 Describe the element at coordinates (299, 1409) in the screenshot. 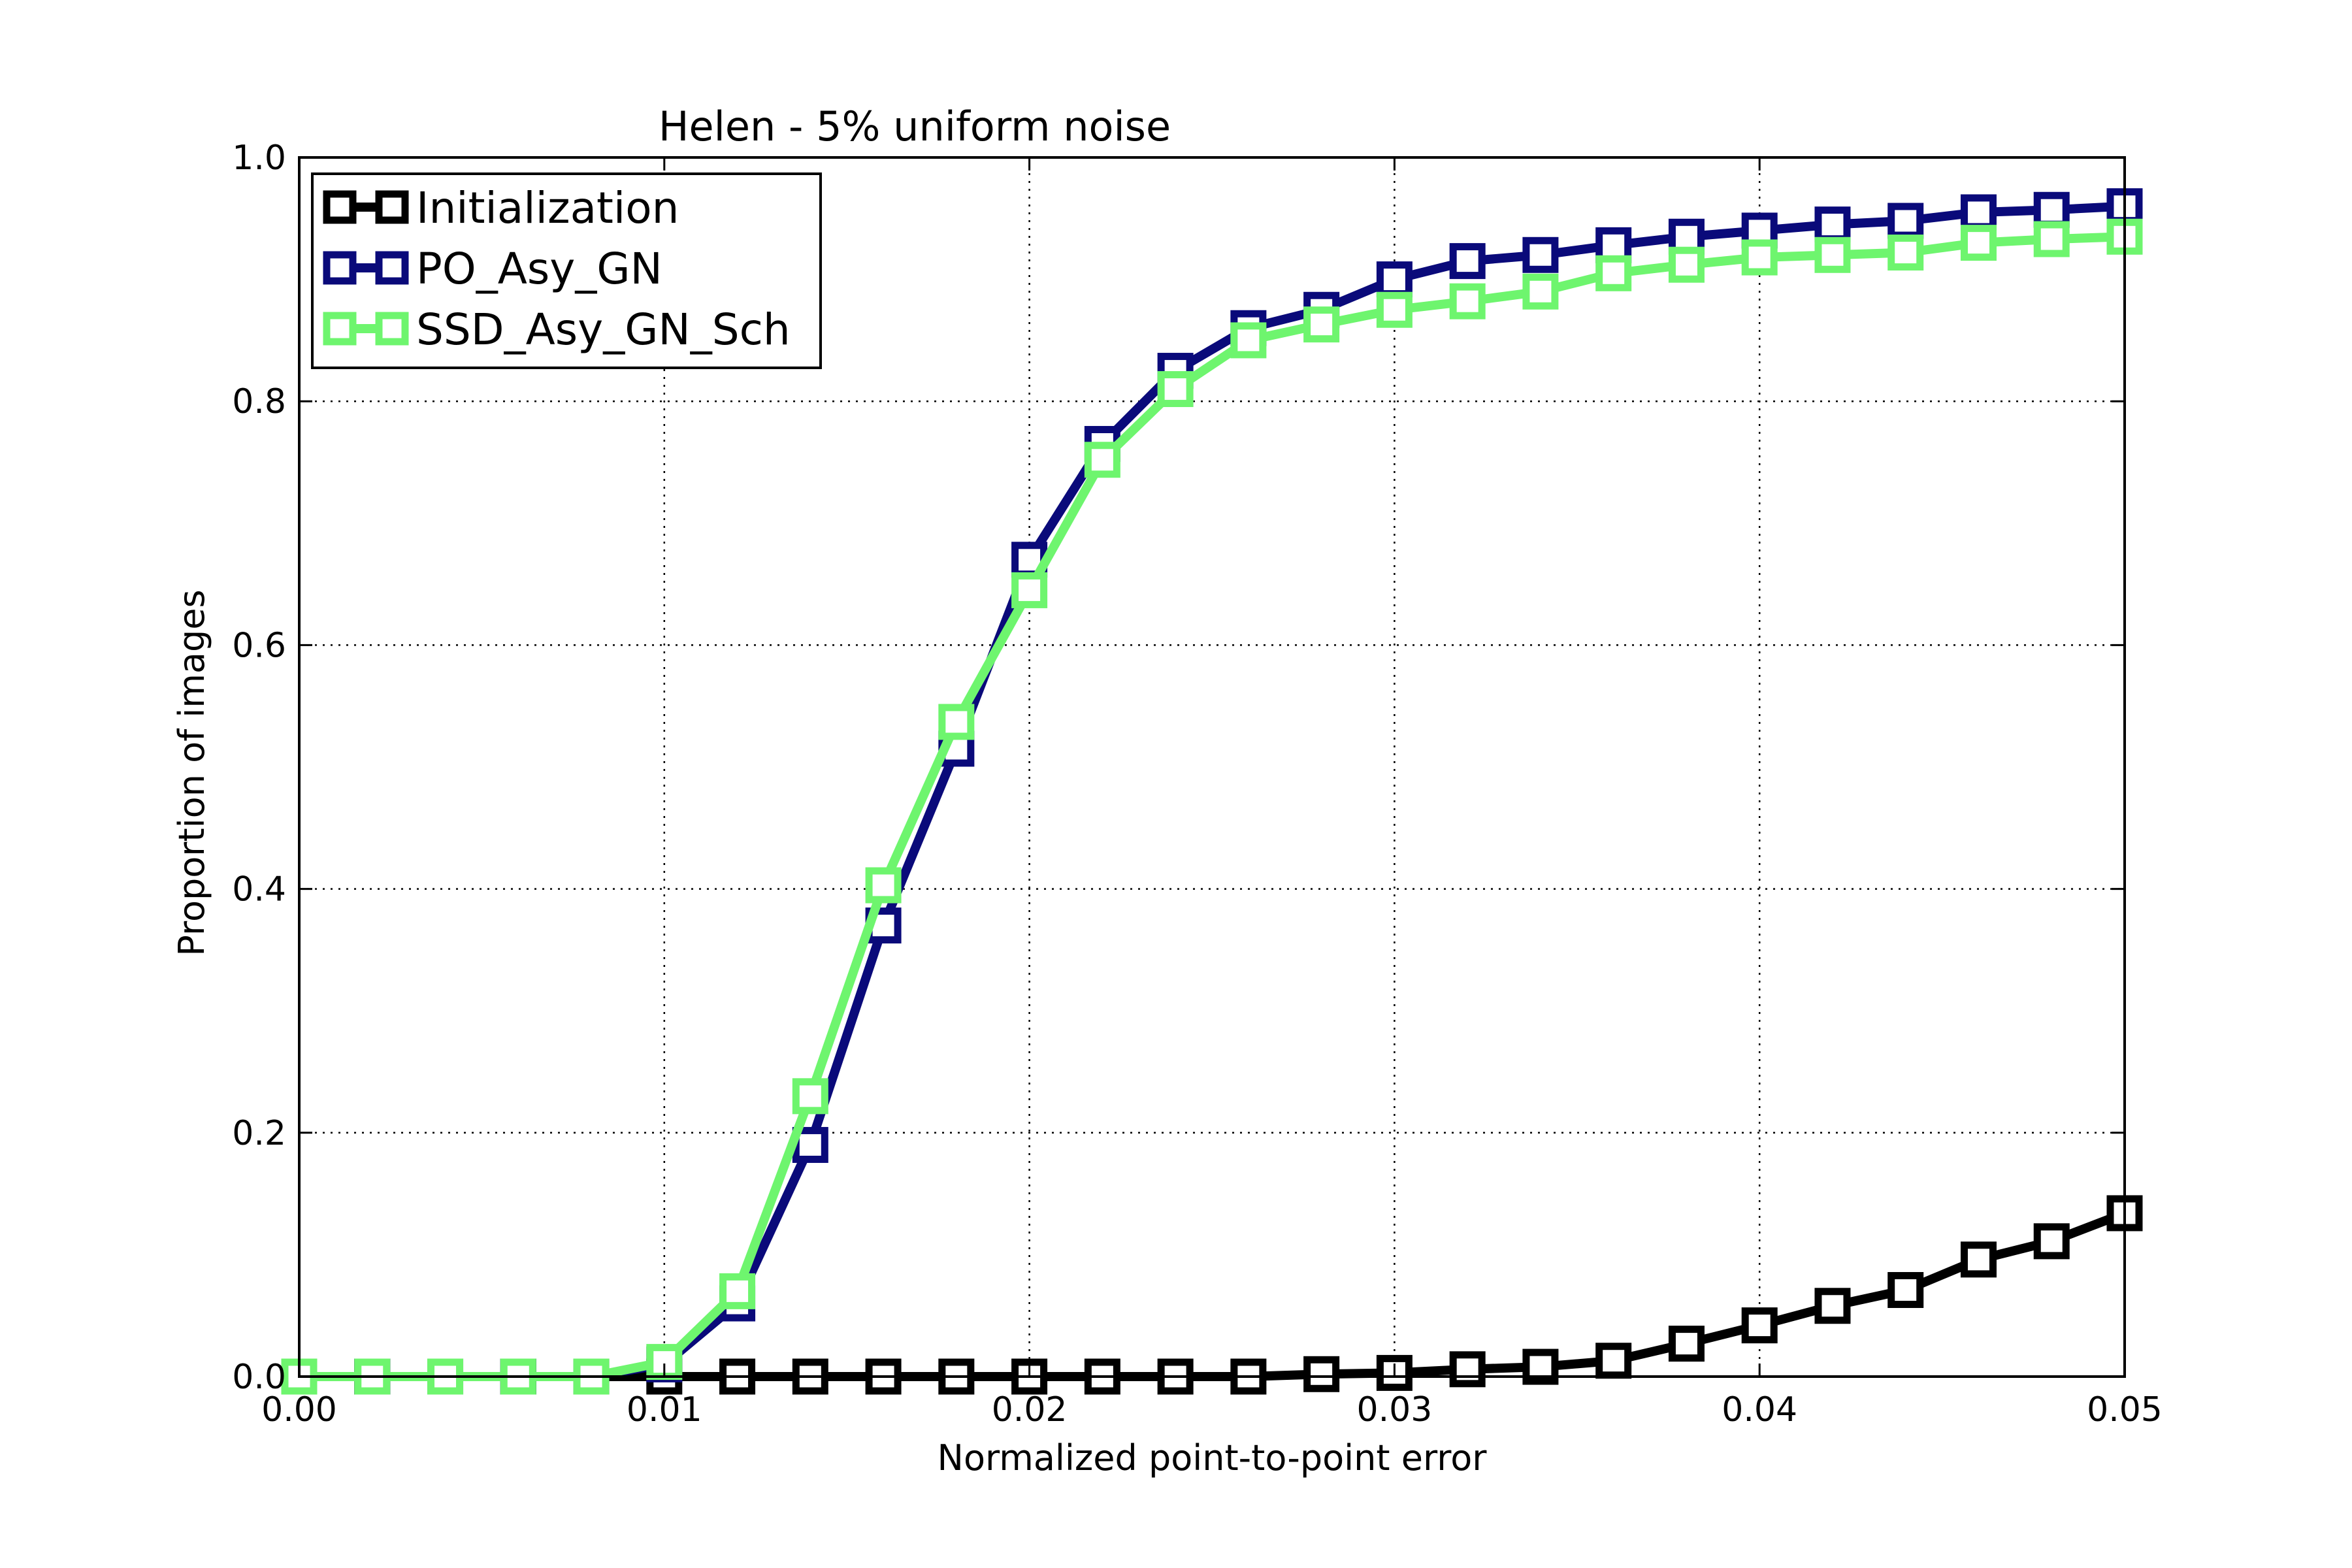

I see `x-tick-label: 0.00` at that location.